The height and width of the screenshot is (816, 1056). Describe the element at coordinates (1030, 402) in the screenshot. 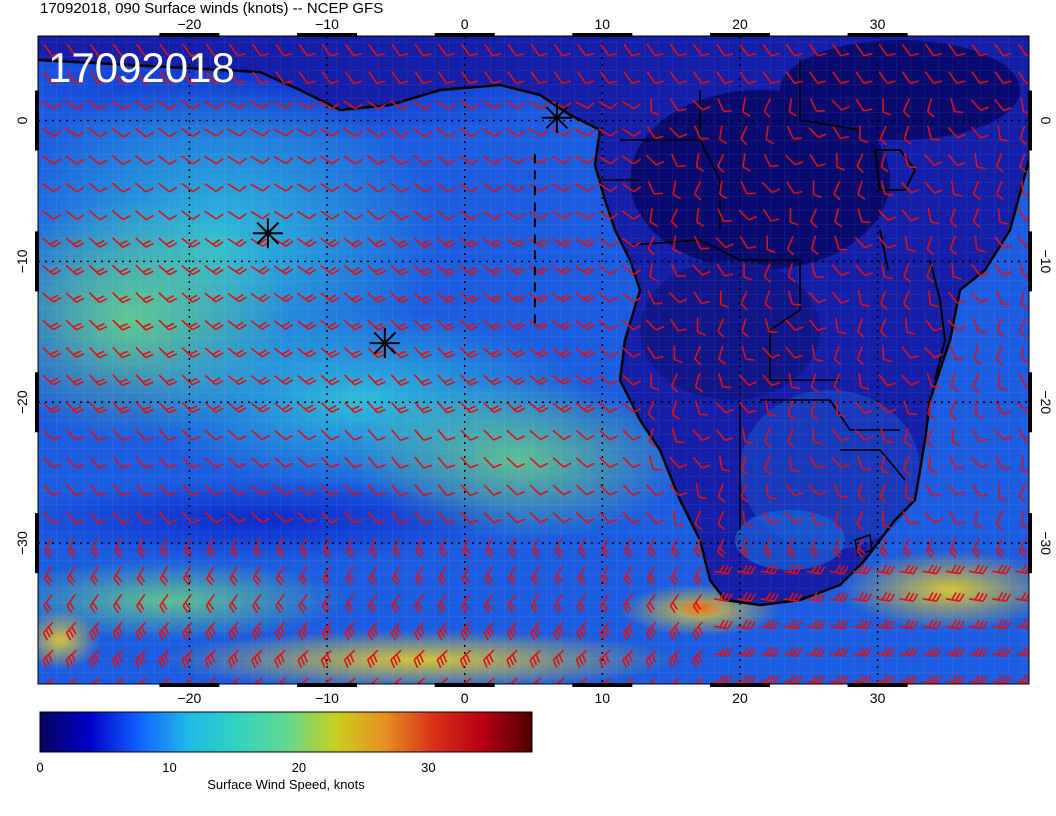

I see `lat-tick-bar-right` at that location.